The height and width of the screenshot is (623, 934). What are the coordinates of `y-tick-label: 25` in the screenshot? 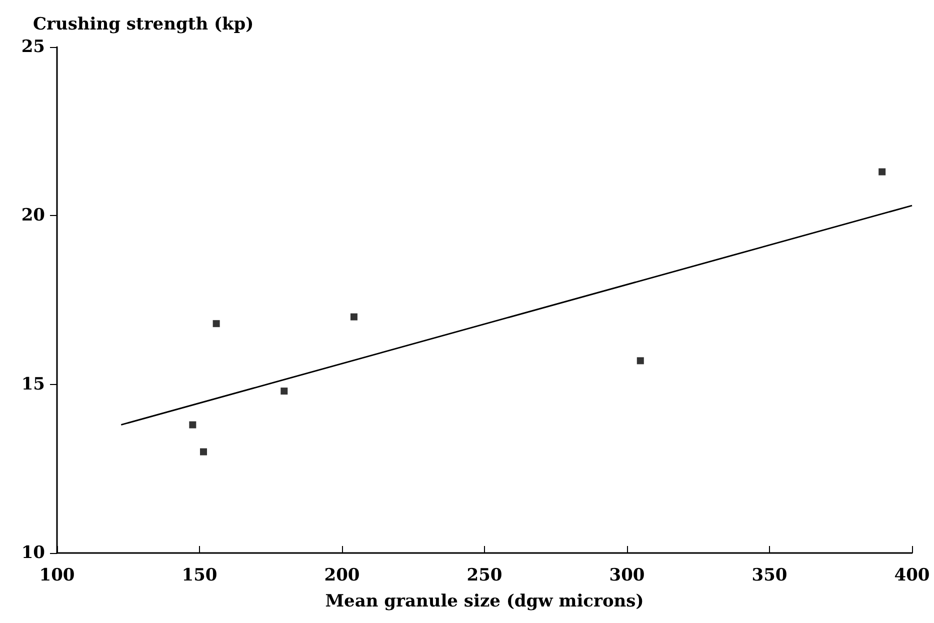 It's located at (33, 47).